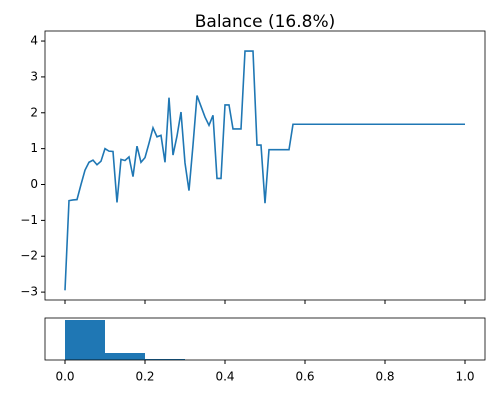 The height and width of the screenshot is (400, 500). Describe the element at coordinates (304, 377) in the screenshot. I see `x-tick-label: 0.6` at that location.